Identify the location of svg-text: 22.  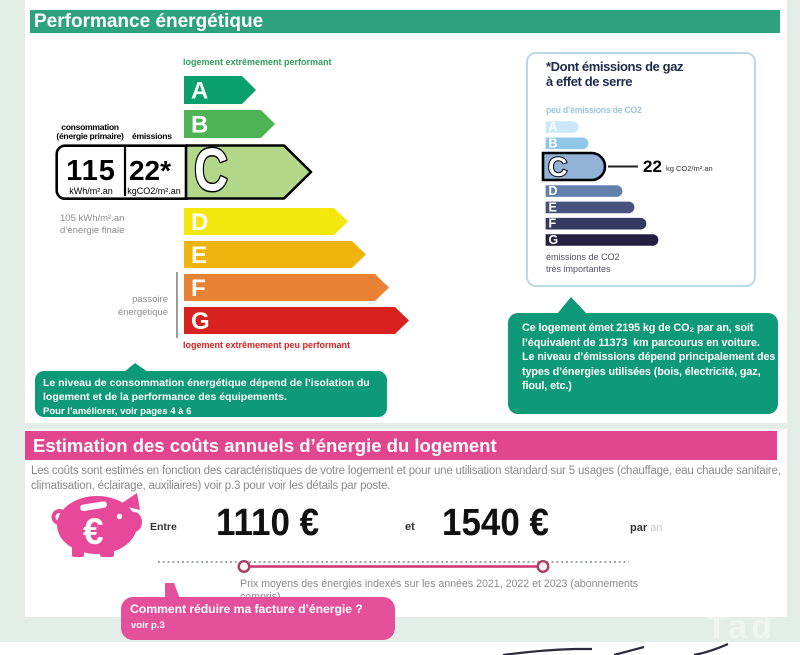
(652, 166).